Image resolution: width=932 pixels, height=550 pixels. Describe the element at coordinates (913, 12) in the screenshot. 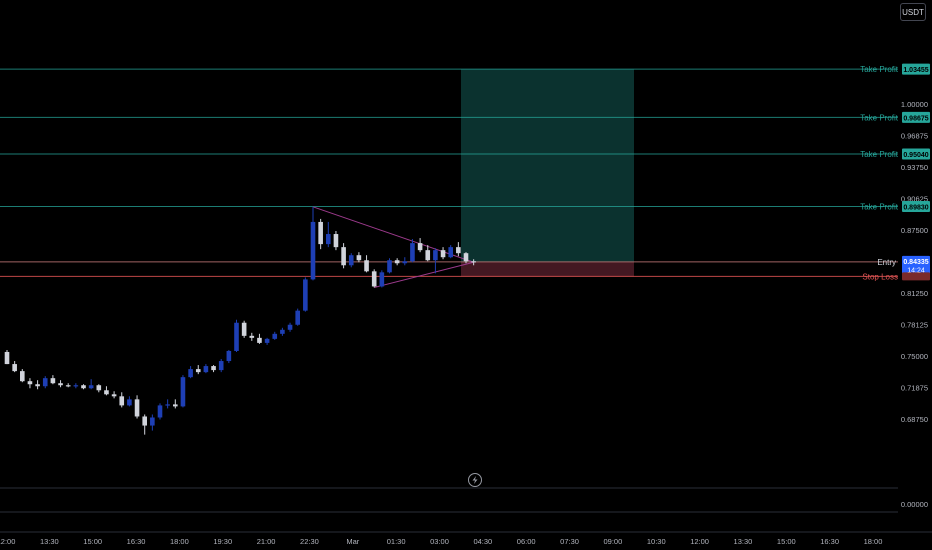

I see `currency-button: USDT` at that location.